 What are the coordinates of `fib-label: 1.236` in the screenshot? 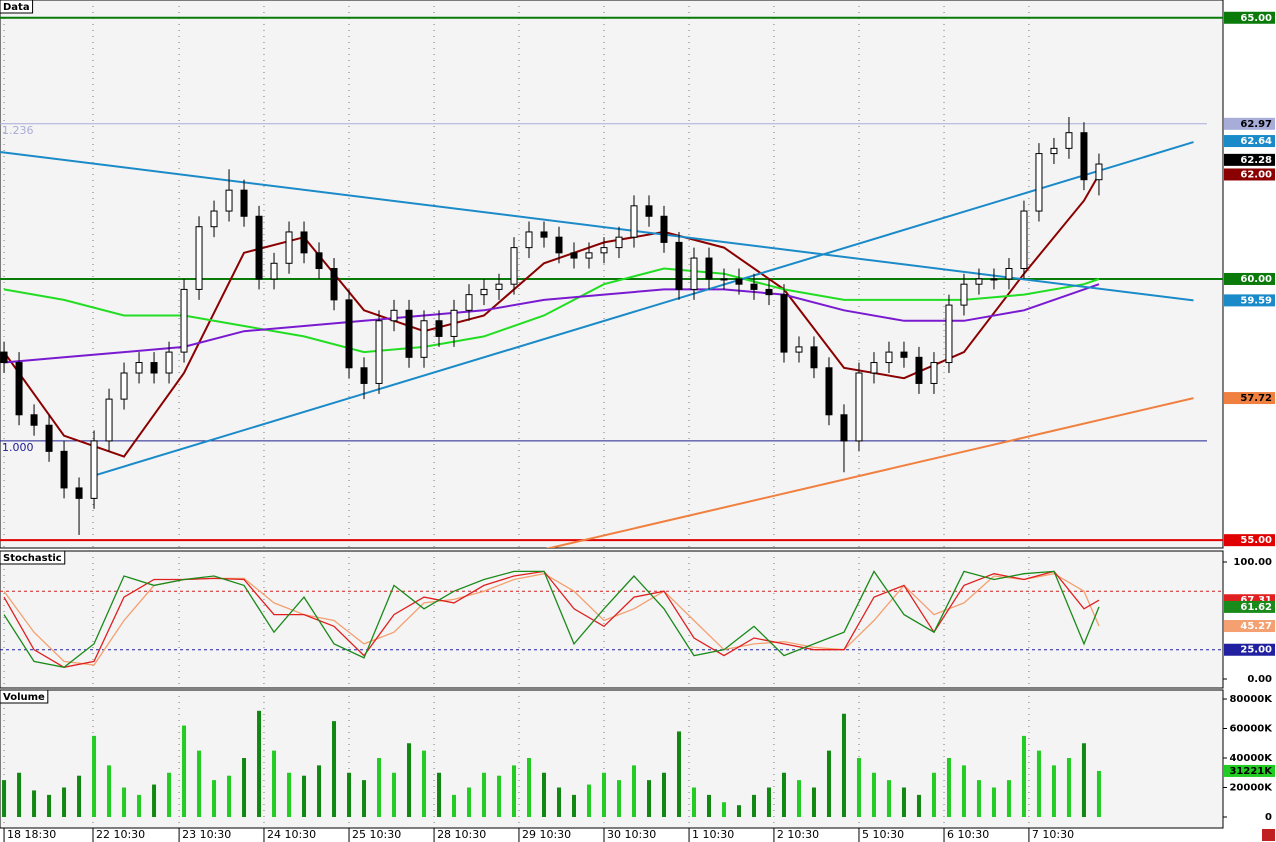 It's located at (18, 130).